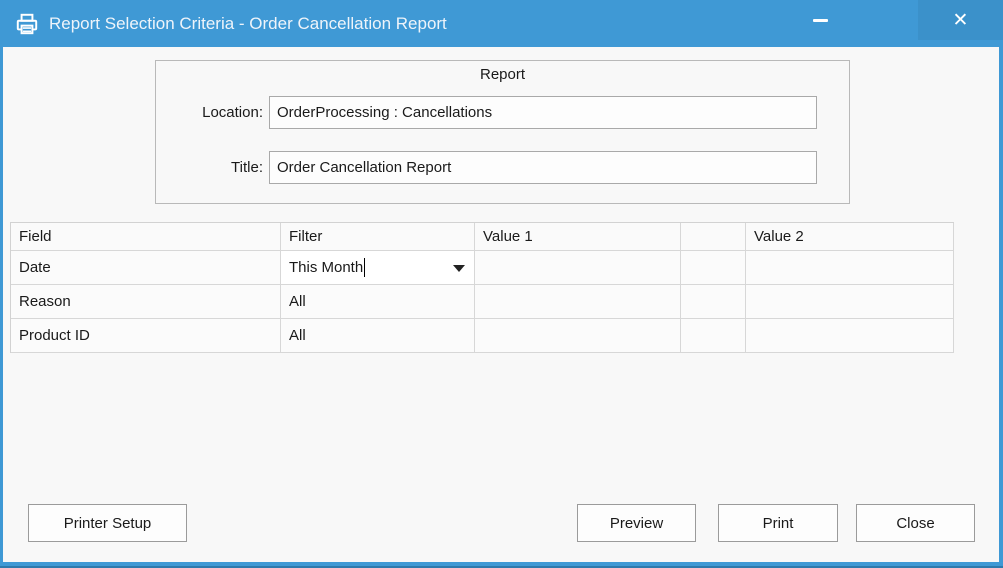 Image resolution: width=1003 pixels, height=568 pixels. Describe the element at coordinates (27, 23) in the screenshot. I see `printer-icon` at that location.